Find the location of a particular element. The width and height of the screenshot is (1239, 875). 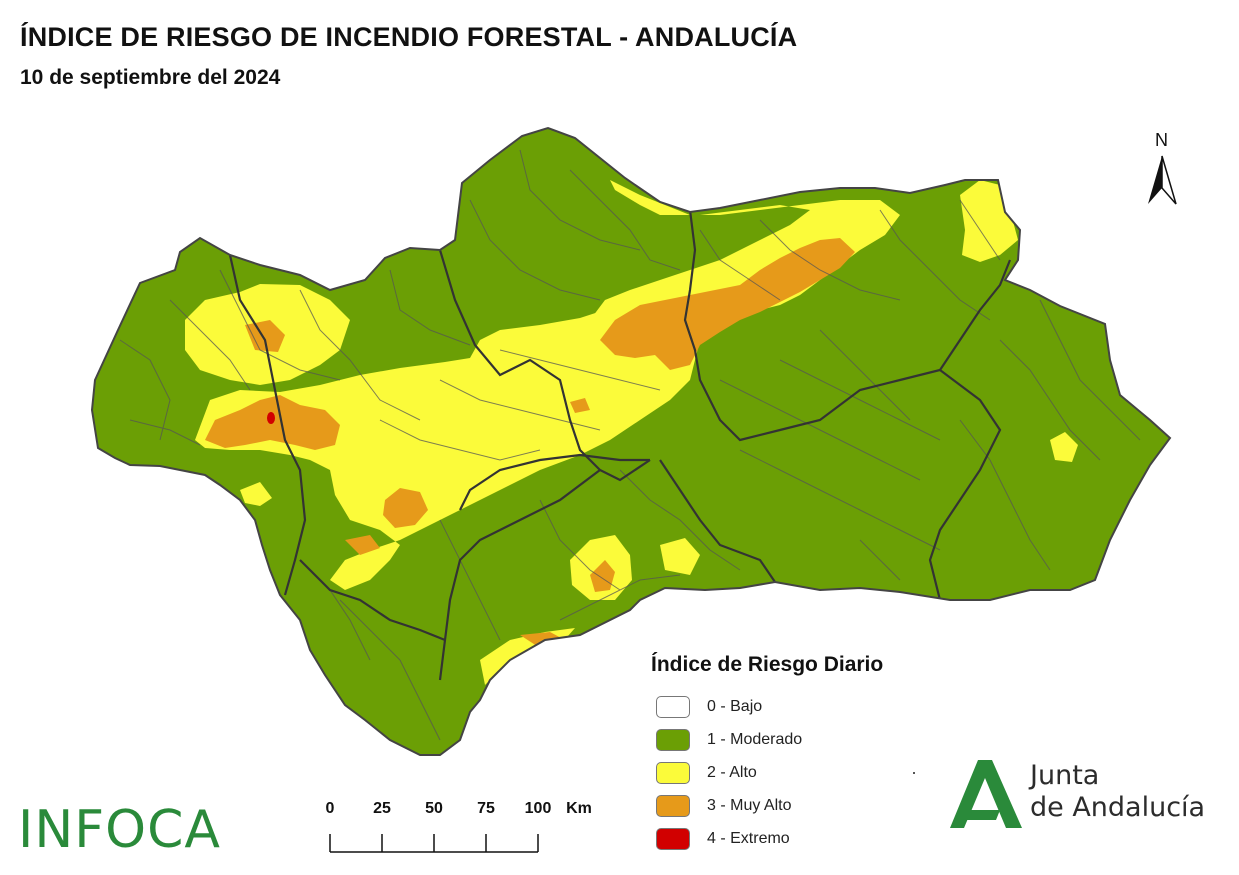

junta-de-andalucia-logo: Junta de Andalucía is located at coordinates (1083, 796).